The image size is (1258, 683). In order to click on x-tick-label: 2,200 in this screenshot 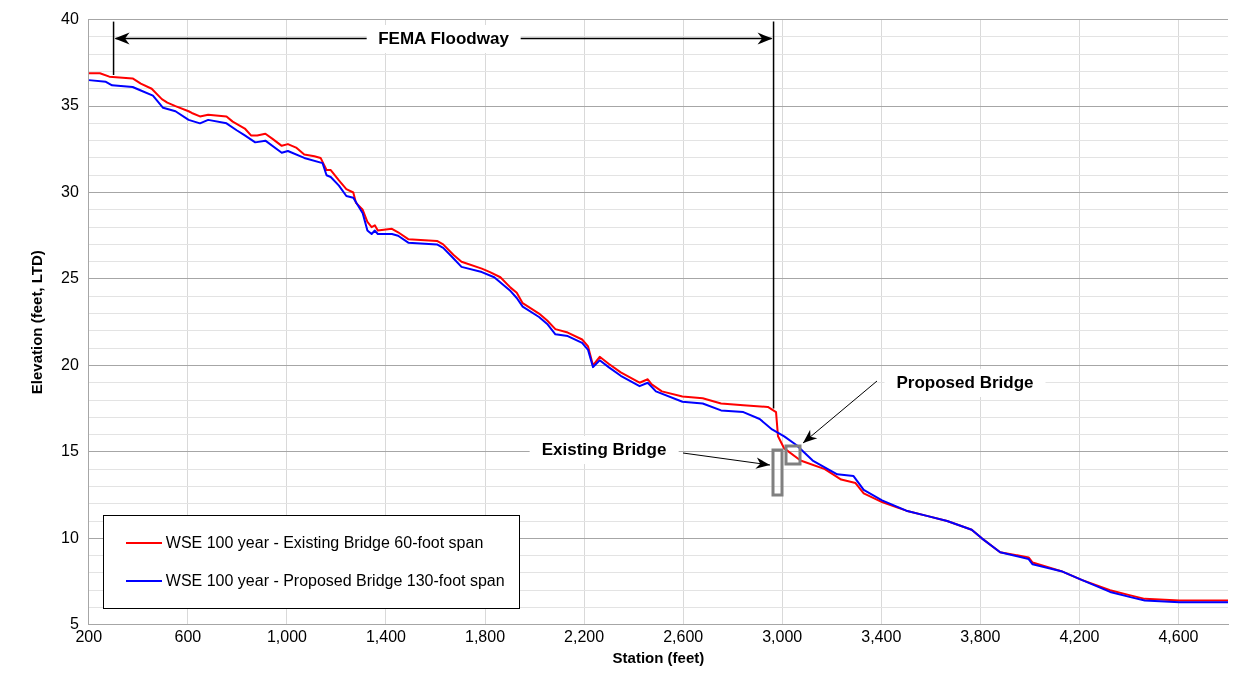, I will do `click(584, 636)`.